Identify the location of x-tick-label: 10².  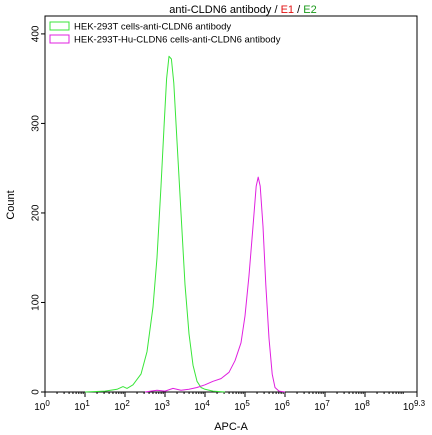
(122, 406).